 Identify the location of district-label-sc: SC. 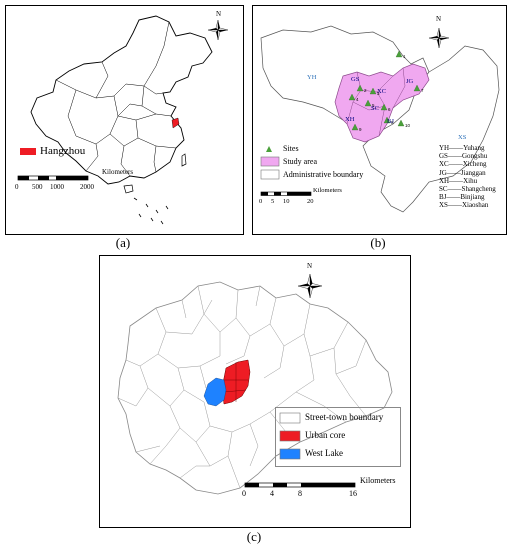
(375, 108).